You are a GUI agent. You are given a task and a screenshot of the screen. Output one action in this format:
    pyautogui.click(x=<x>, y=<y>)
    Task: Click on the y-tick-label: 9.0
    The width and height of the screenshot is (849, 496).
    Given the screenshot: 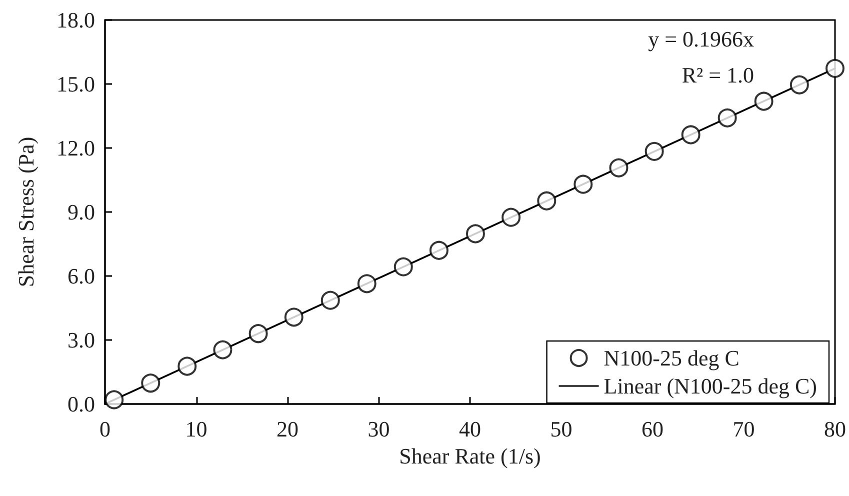 What is the action you would take?
    pyautogui.click(x=81, y=212)
    